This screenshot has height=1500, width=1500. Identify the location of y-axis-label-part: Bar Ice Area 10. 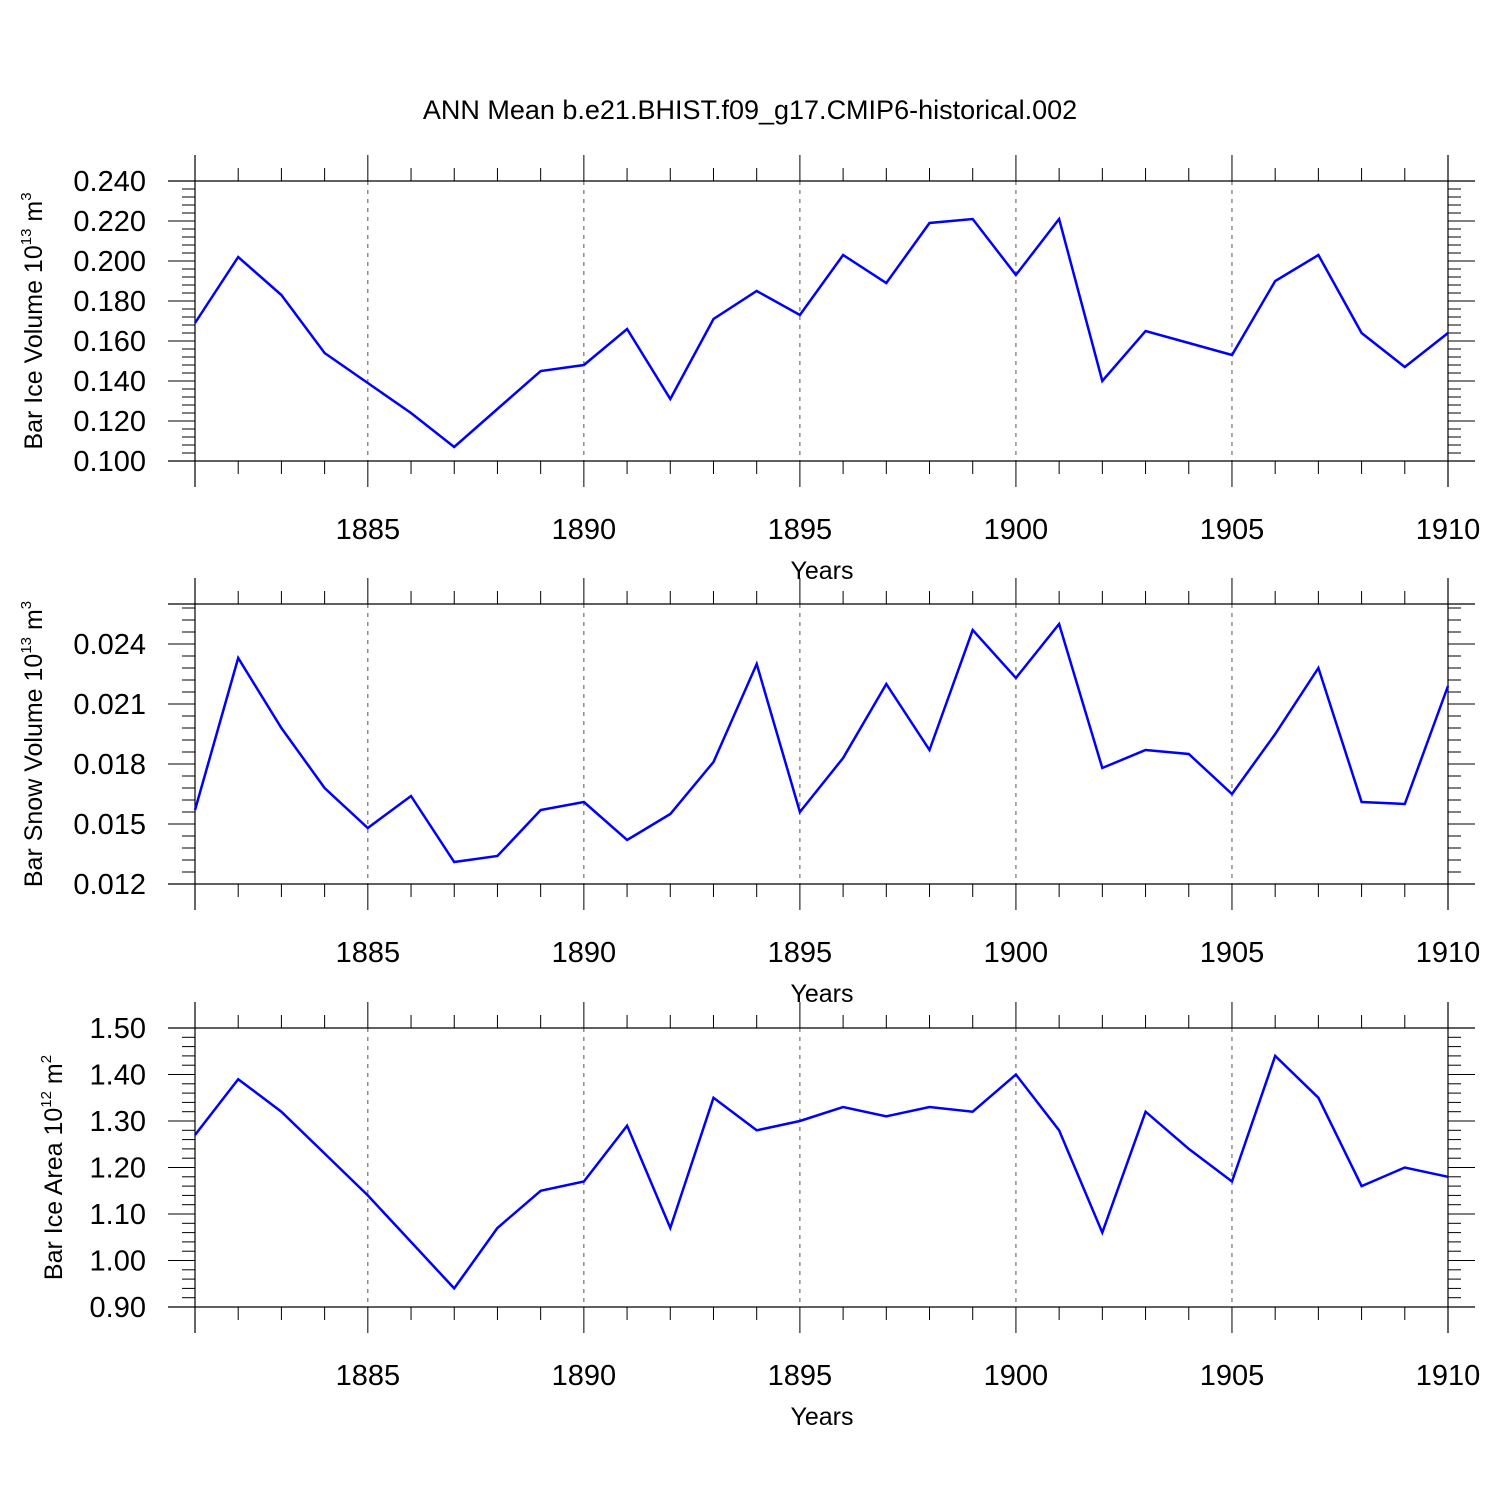
(54, 1194).